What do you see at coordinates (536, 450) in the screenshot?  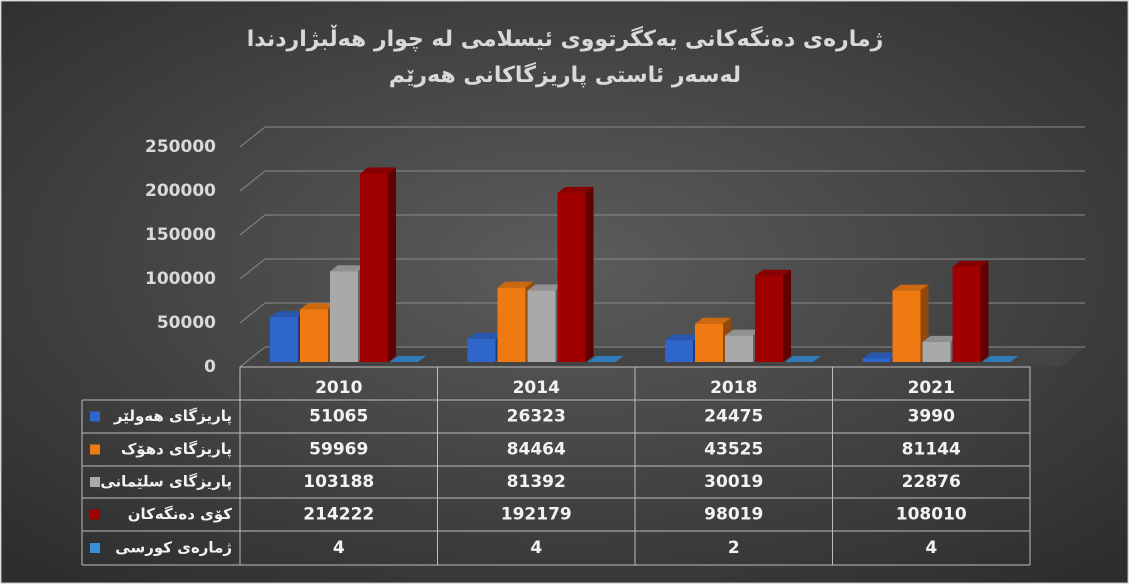 I see `table-cell: 84464` at bounding box center [536, 450].